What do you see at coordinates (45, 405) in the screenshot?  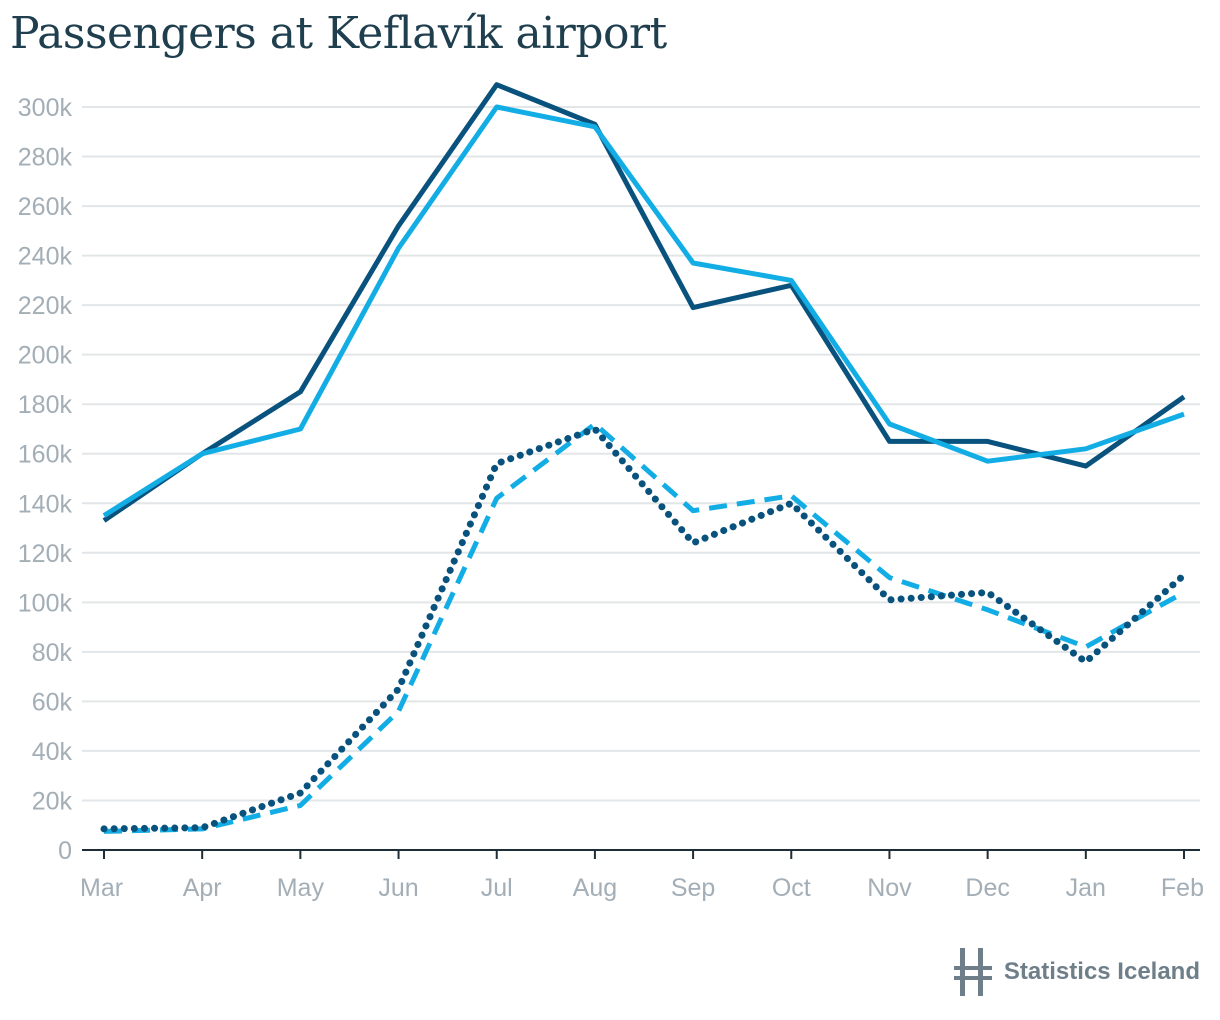 I see `y-tick-label: 180k` at bounding box center [45, 405].